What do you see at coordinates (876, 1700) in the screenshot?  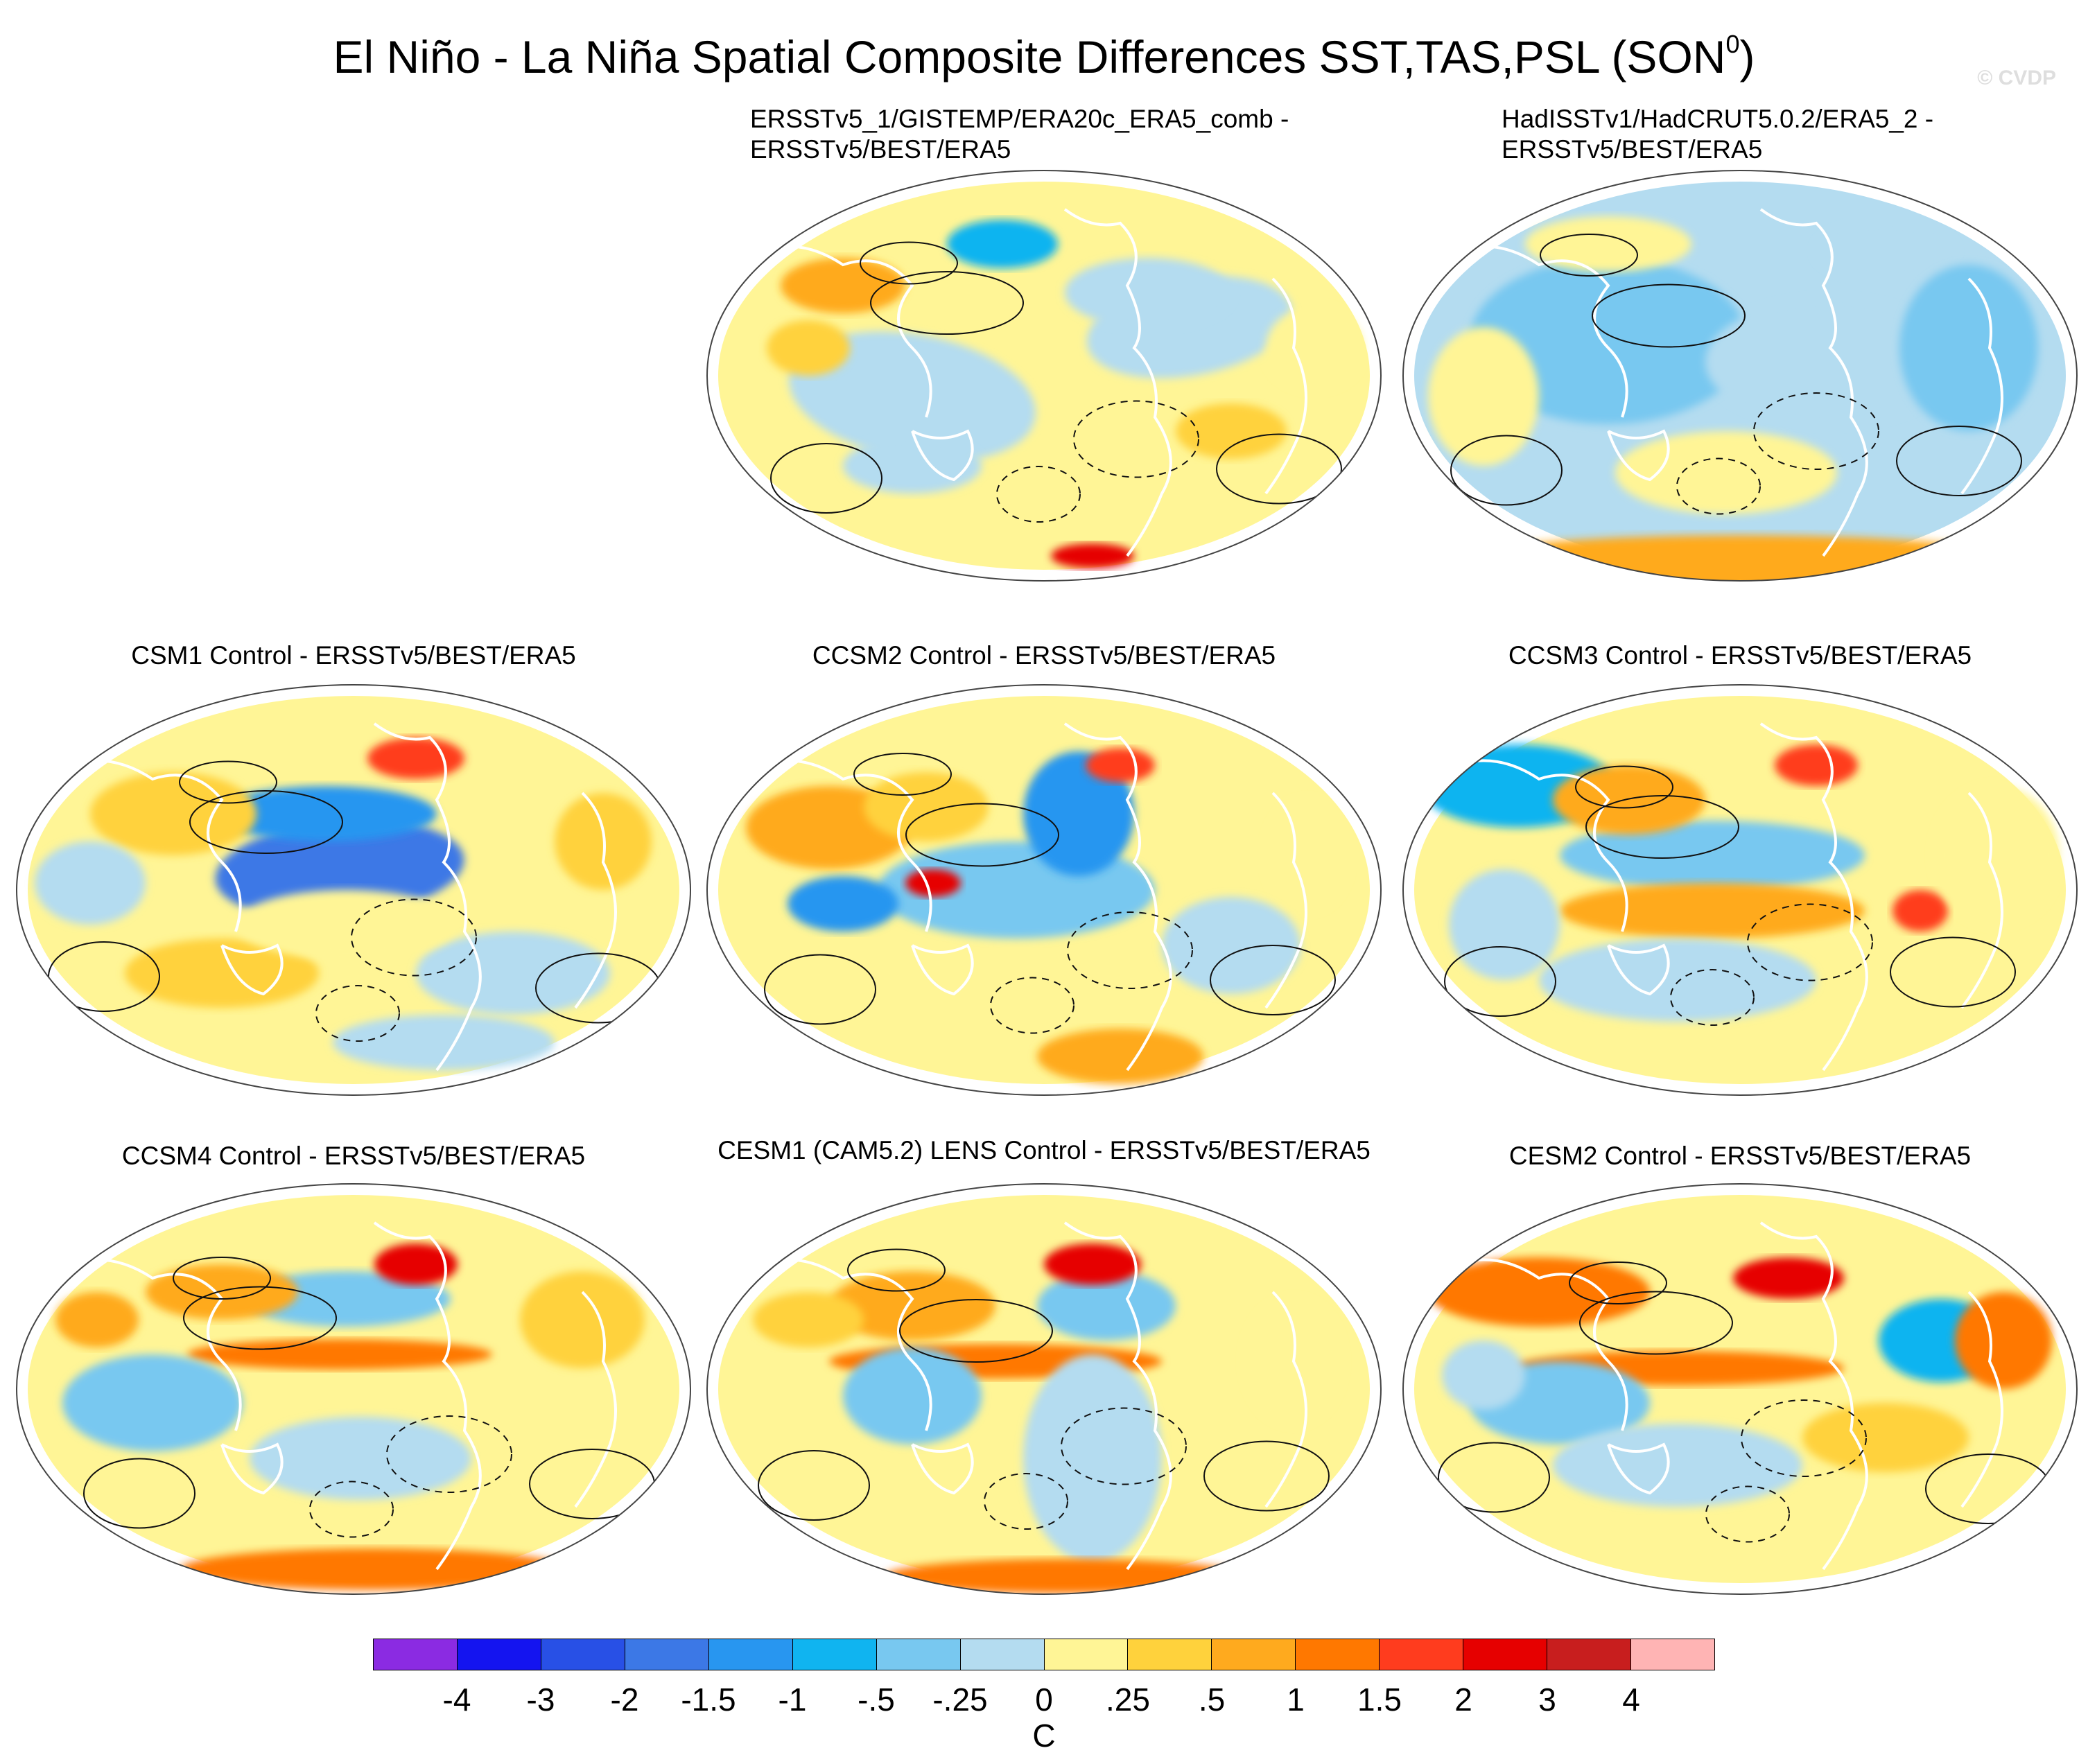 I see `colorbar-tick-label: -.5` at bounding box center [876, 1700].